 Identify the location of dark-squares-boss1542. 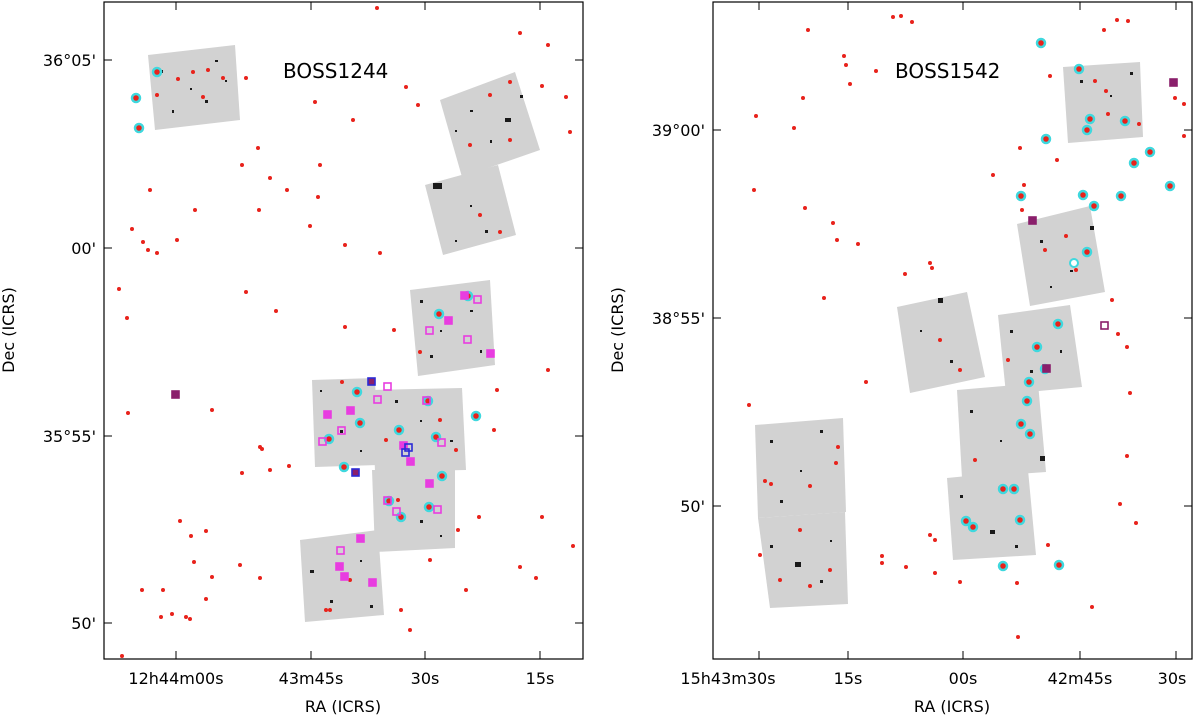
(1103, 225).